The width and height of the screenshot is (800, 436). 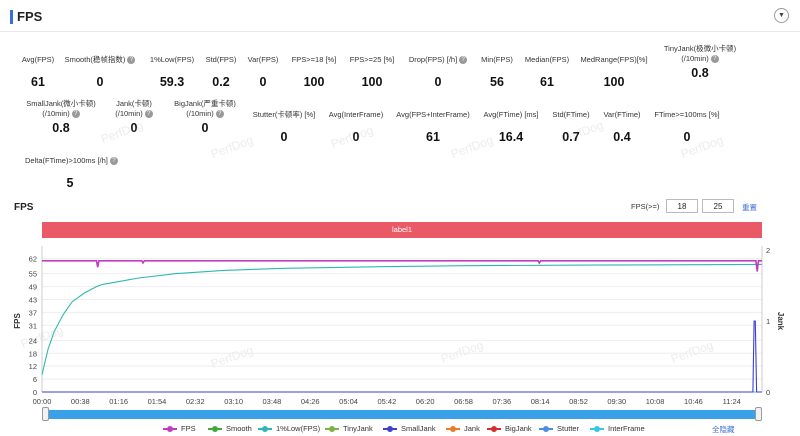 I want to click on legend-label: SmallJank, so click(x=418, y=428).